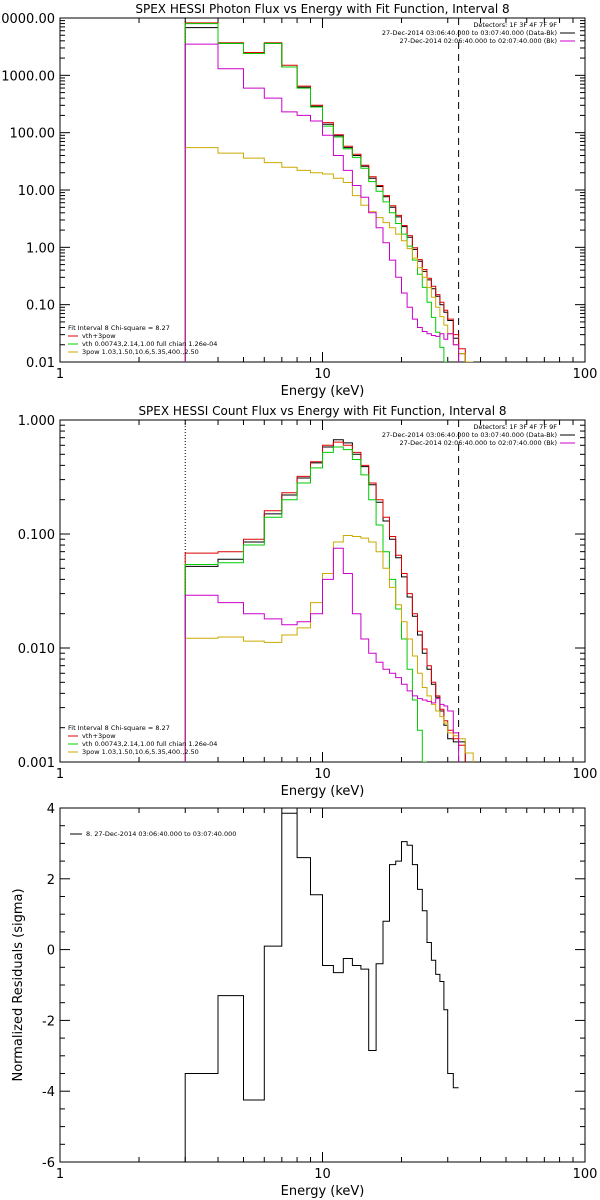 Image resolution: width=600 pixels, height=1200 pixels. I want to click on y-tick-label: 1.00, so click(40, 248).